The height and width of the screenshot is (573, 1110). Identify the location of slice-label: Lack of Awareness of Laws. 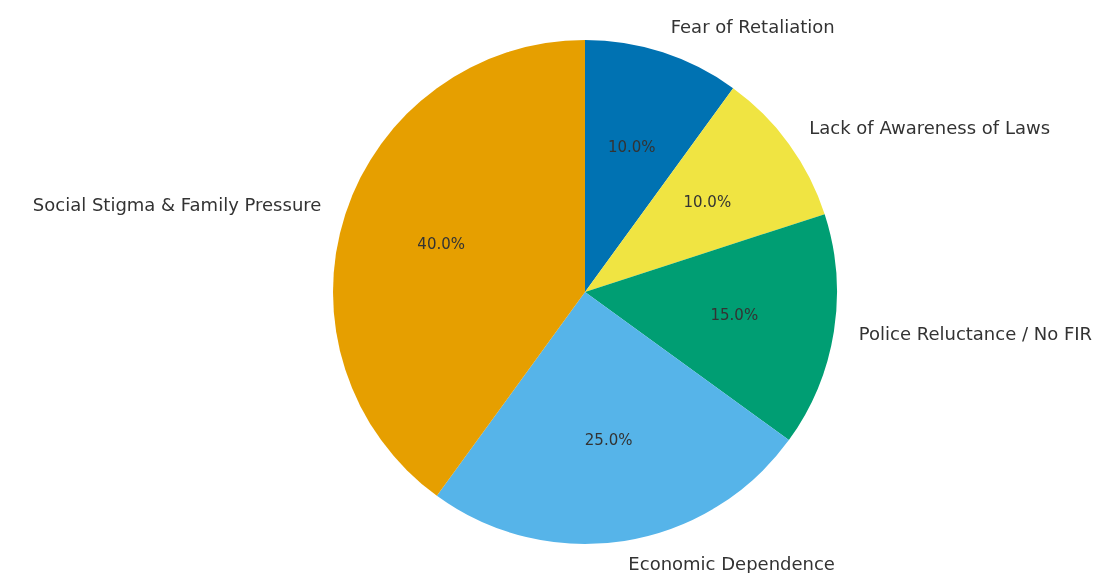
(930, 127).